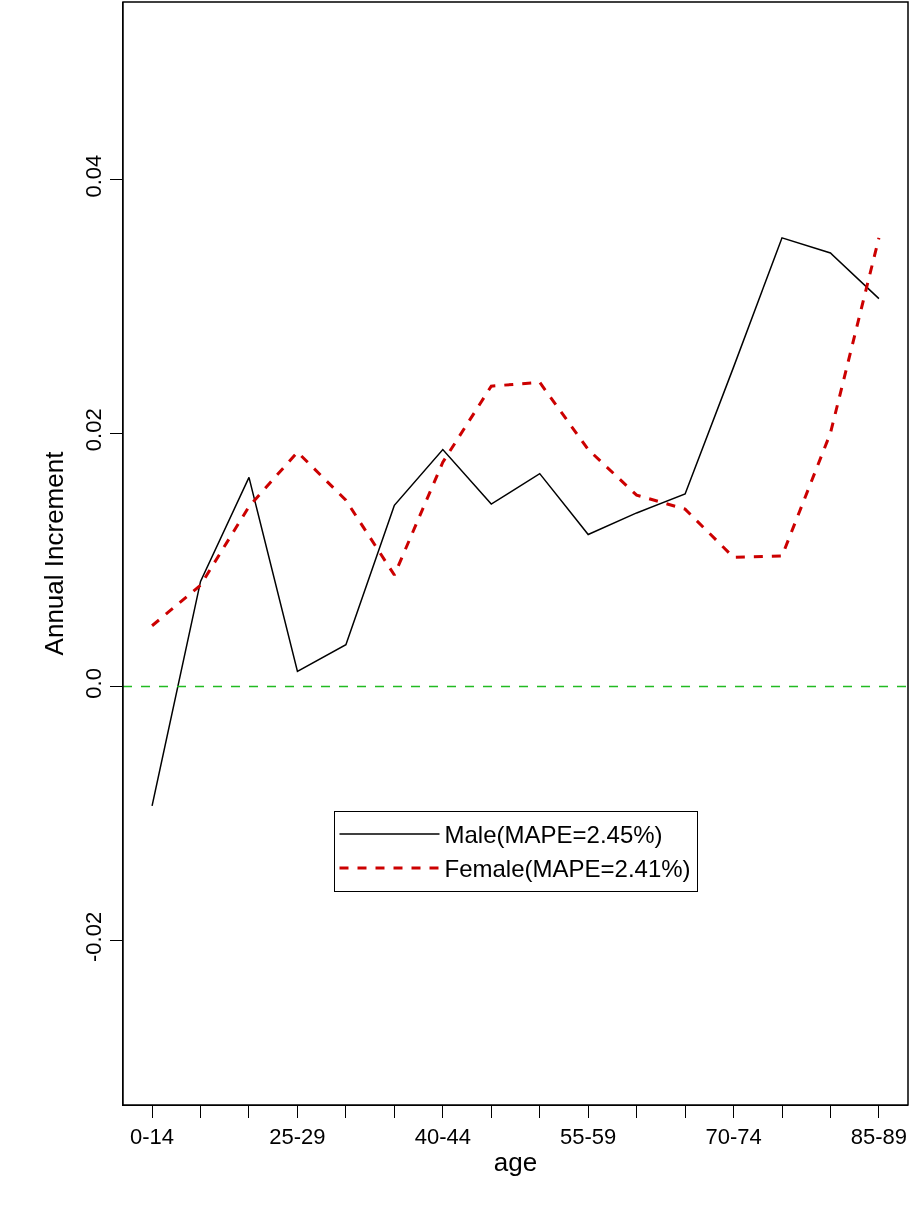 This screenshot has width=914, height=1212. What do you see at coordinates (94, 430) in the screenshot?
I see `y-tick-label: 0.02` at bounding box center [94, 430].